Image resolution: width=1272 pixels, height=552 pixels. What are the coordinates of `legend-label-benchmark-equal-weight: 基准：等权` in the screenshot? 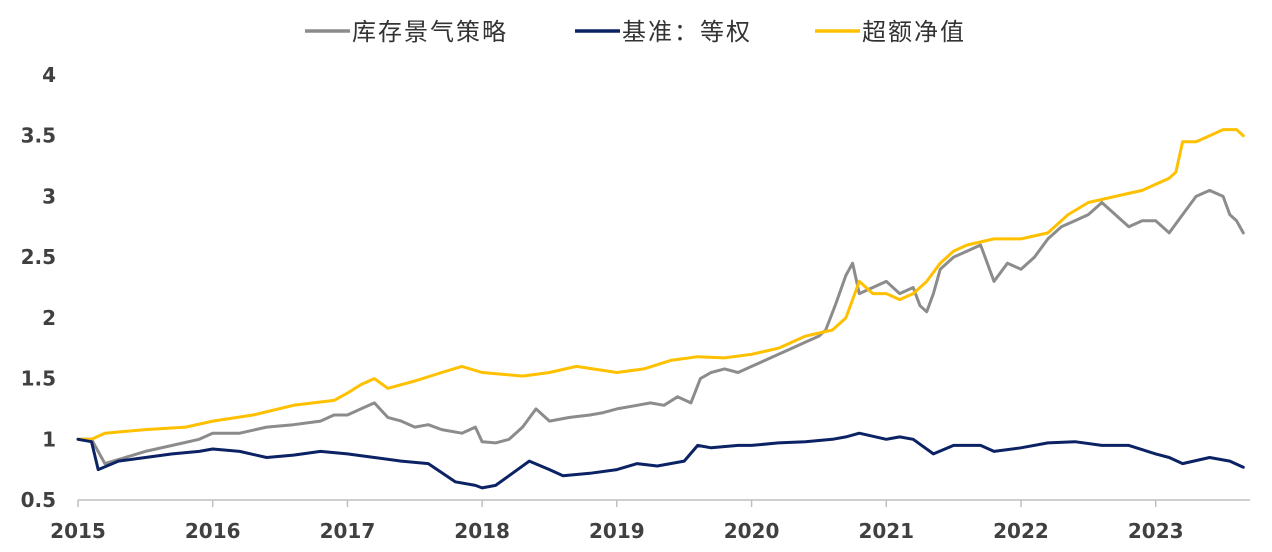 It's located at (687, 32).